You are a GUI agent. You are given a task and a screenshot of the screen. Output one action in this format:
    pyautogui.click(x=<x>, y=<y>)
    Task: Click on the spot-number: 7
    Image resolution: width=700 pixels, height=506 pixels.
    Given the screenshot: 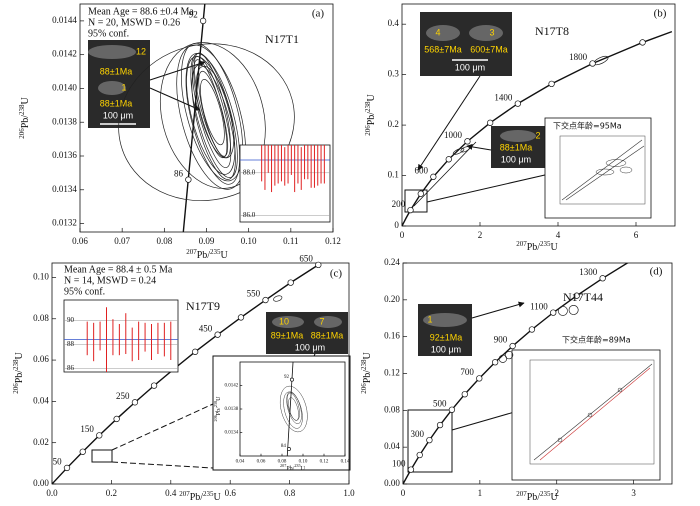 What is the action you would take?
    pyautogui.click(x=321, y=321)
    